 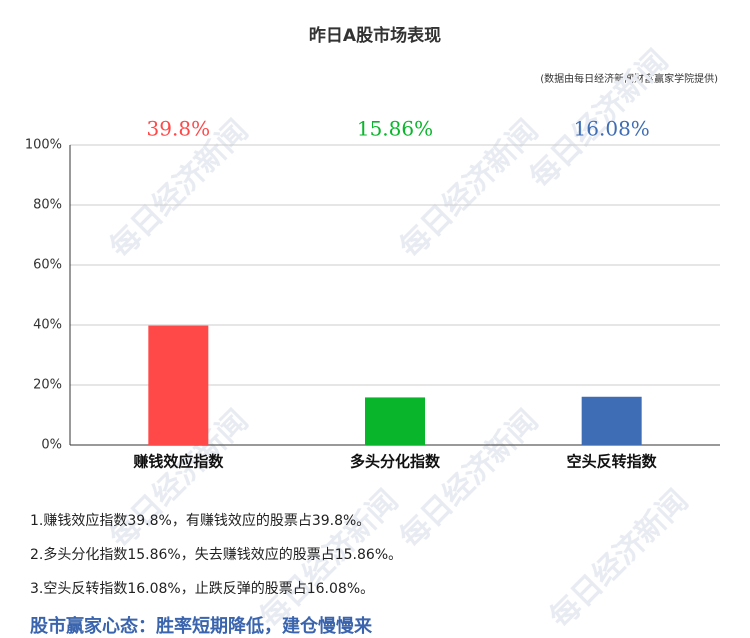 I want to click on value-label: 15.86%, so click(x=395, y=129).